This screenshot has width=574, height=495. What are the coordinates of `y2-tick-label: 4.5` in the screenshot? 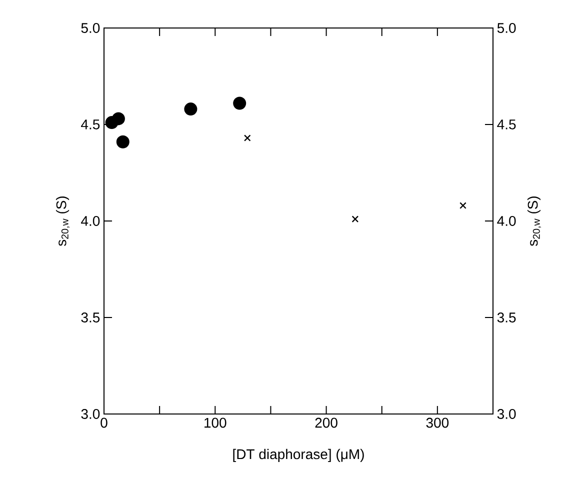 It's located at (506, 125).